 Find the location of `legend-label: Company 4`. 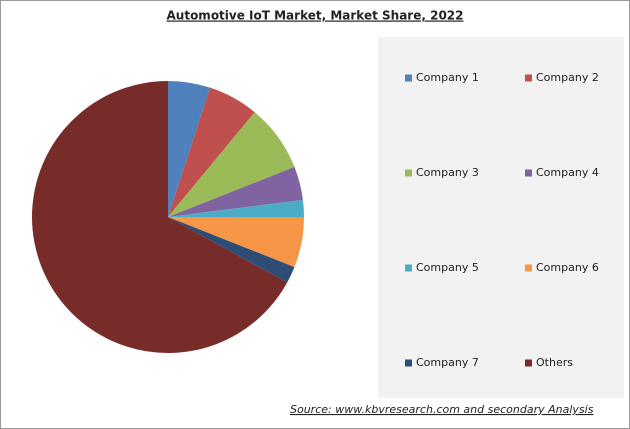

legend-label: Company 4 is located at coordinates (567, 172).